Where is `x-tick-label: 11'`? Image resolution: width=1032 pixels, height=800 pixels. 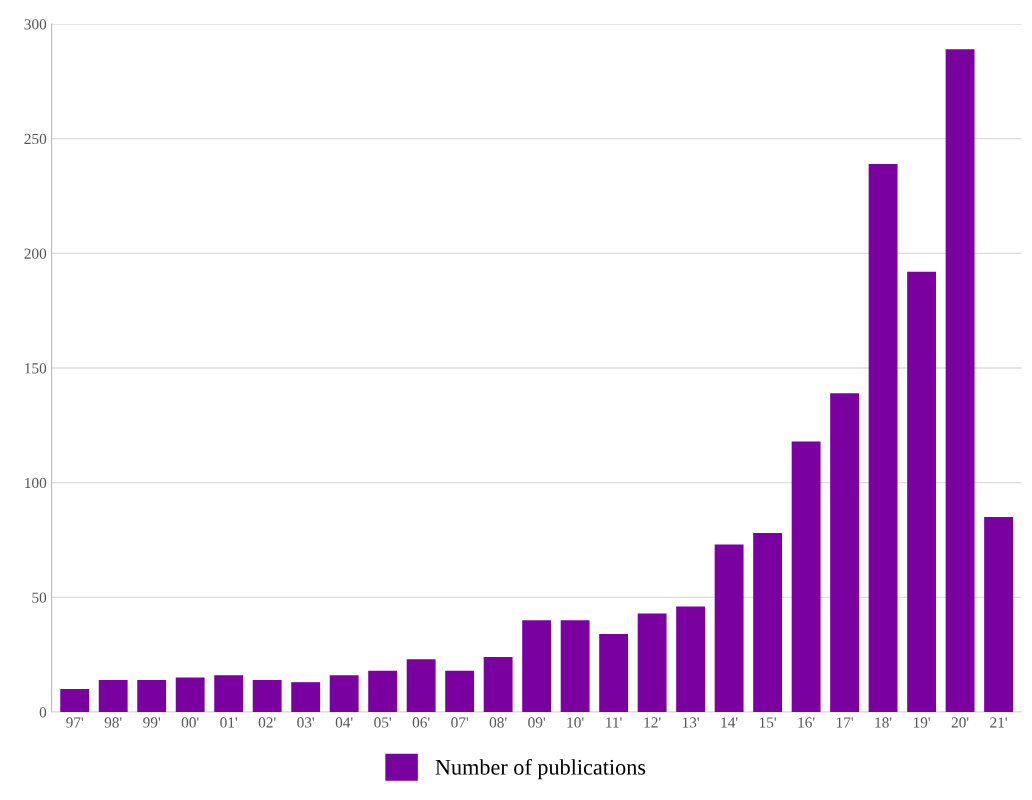
x-tick-label: 11' is located at coordinates (614, 722).